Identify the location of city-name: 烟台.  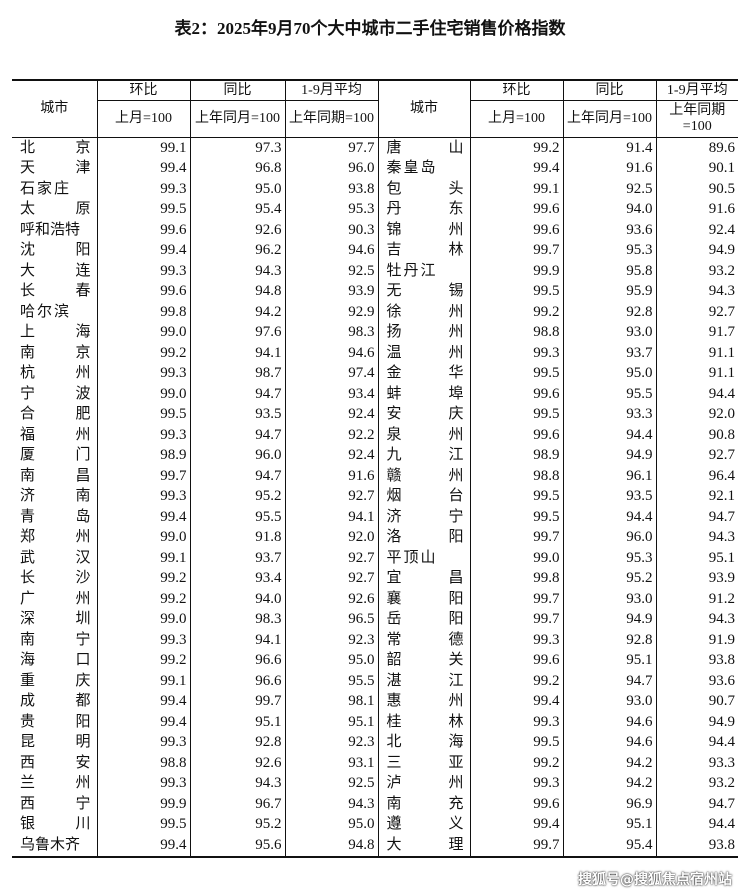
(425, 496).